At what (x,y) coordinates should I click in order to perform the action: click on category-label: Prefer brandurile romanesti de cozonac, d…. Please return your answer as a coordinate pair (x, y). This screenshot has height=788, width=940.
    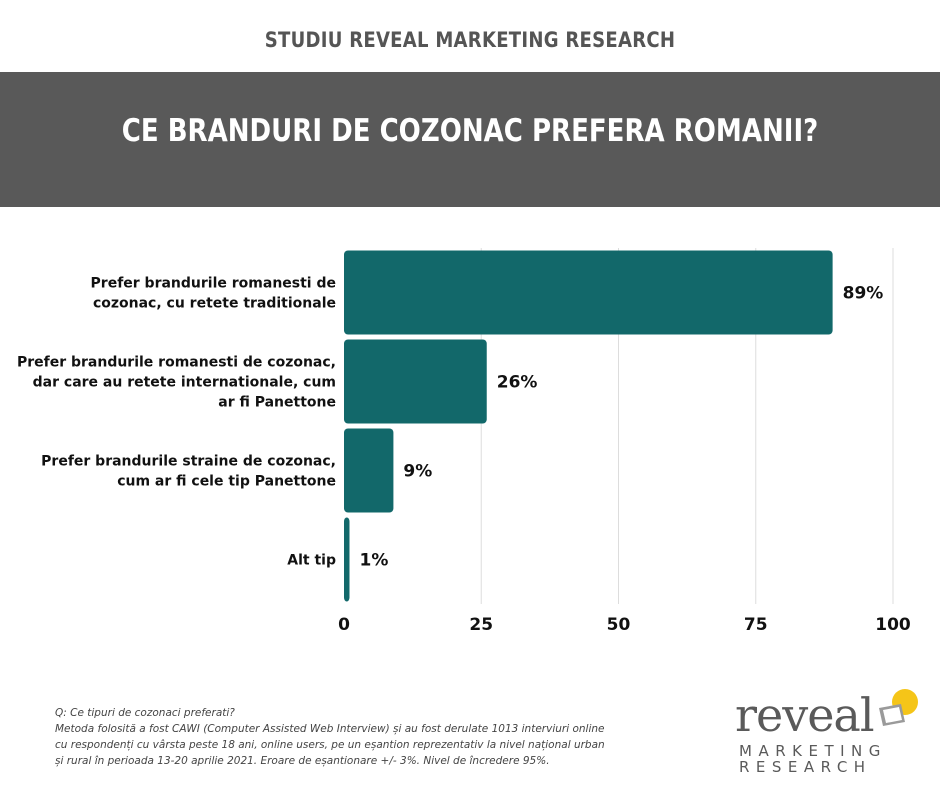
    Looking at the image, I should click on (176, 383).